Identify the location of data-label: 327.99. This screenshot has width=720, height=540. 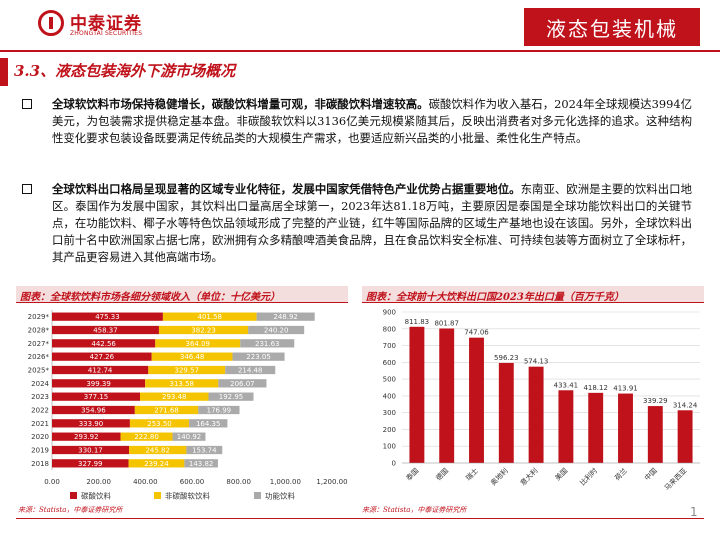
(90, 464).